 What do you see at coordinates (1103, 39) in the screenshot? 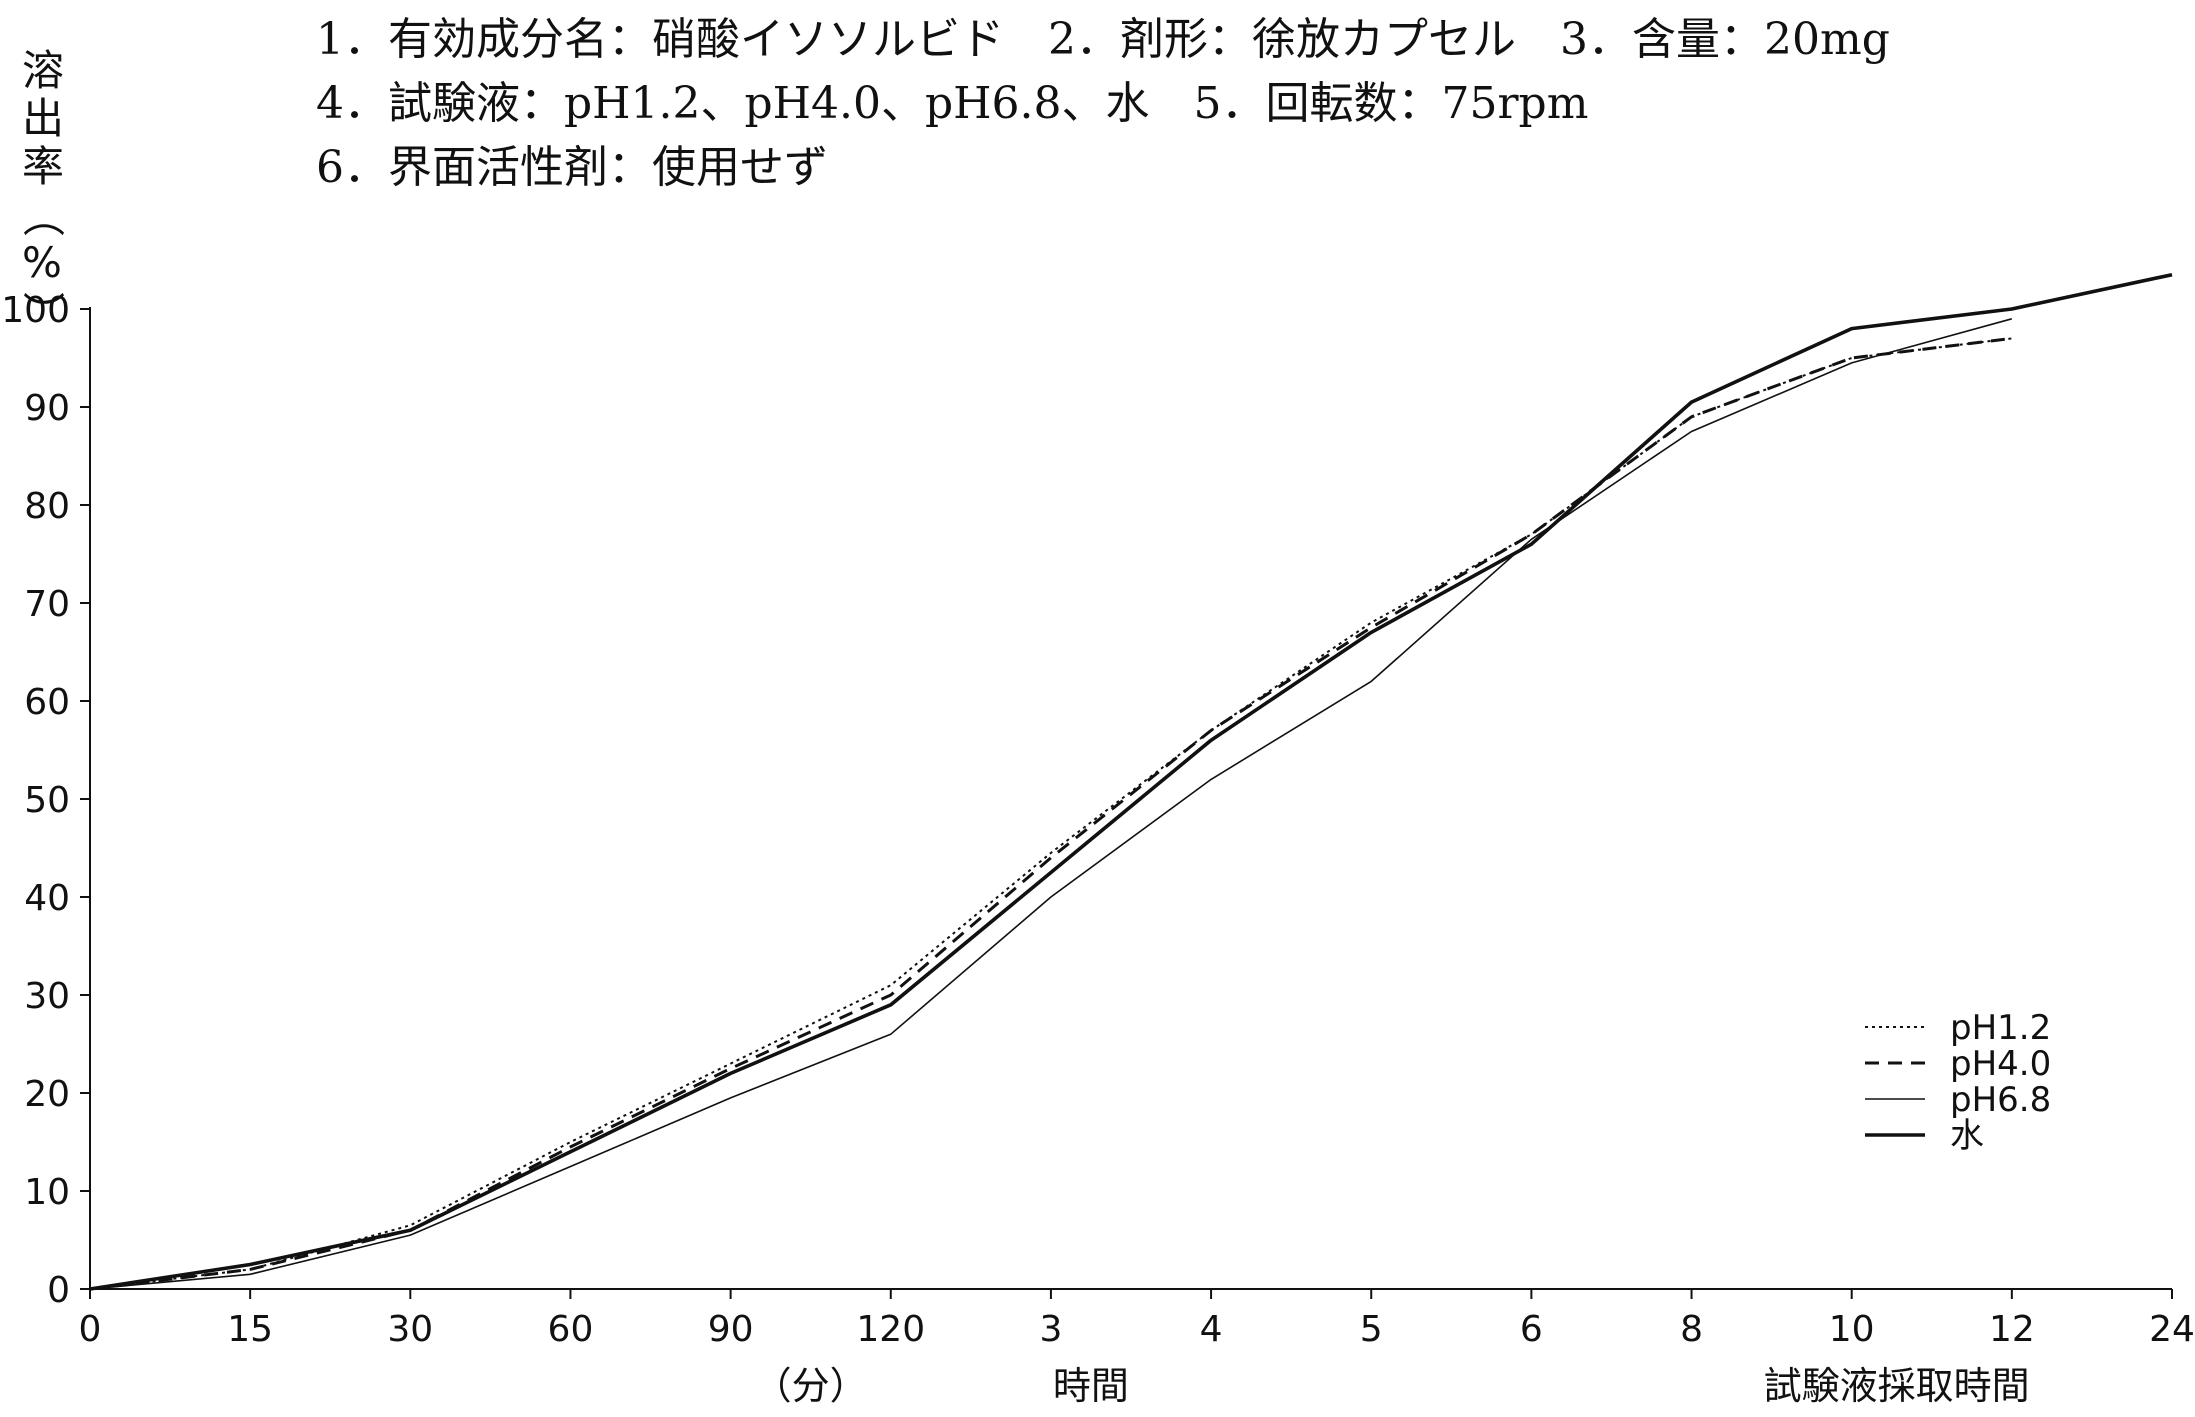
I see `header-line-1: 1．有効成分名：硝酸イソソルビド 2．剤形：徐放カプセル 3．含量：20mg` at bounding box center [1103, 39].